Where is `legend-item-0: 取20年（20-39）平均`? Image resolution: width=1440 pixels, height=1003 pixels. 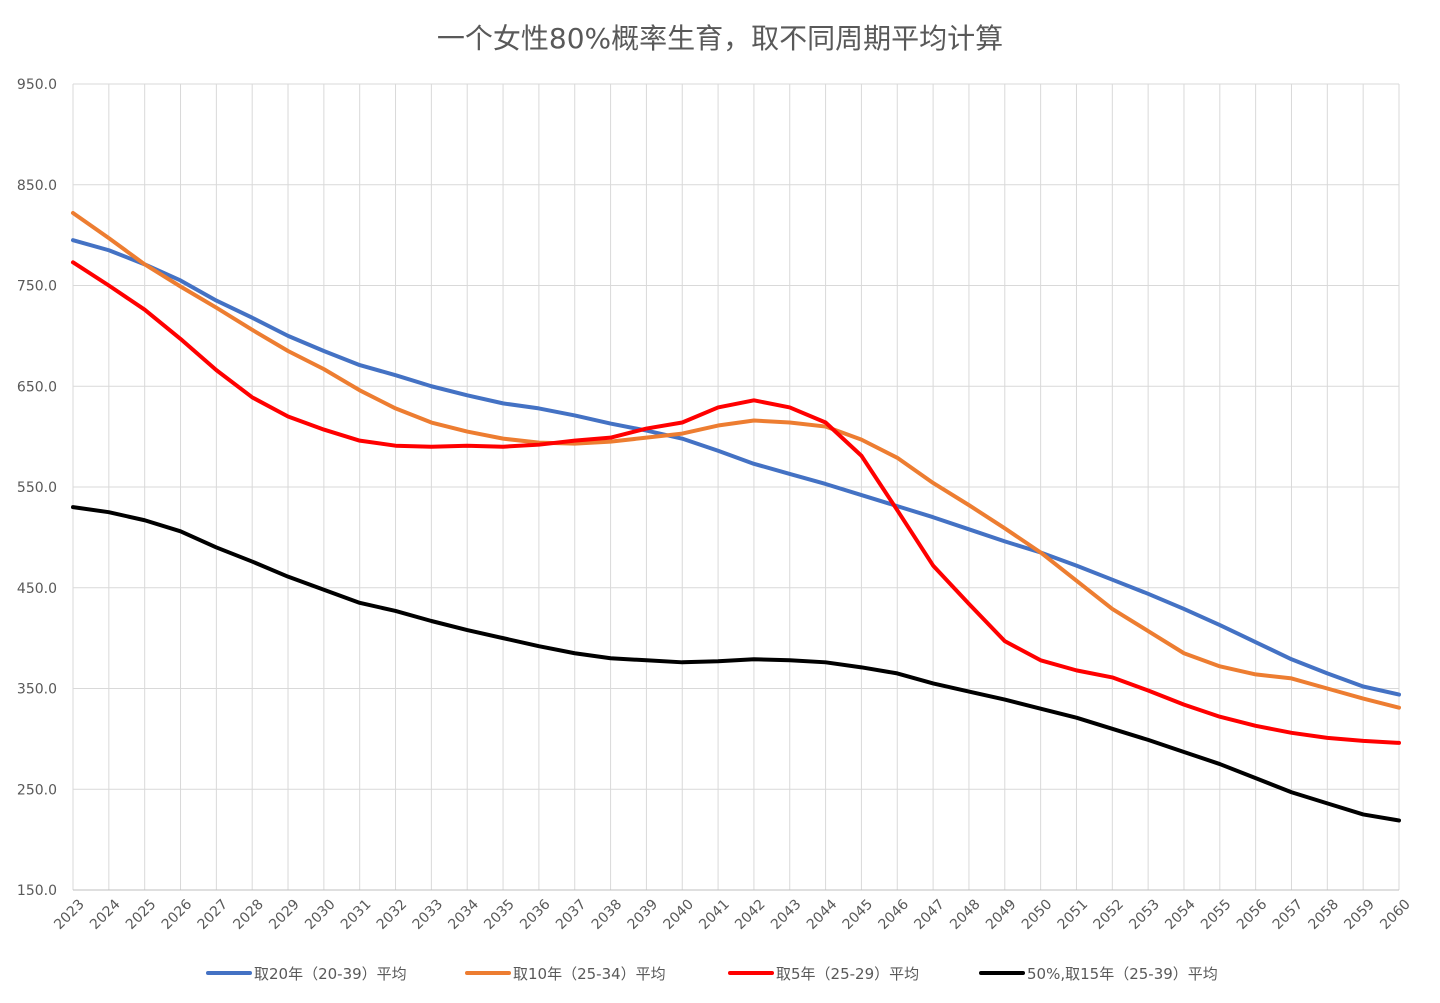
legend-item-0: 取20年（20-39）平均 is located at coordinates (306, 974).